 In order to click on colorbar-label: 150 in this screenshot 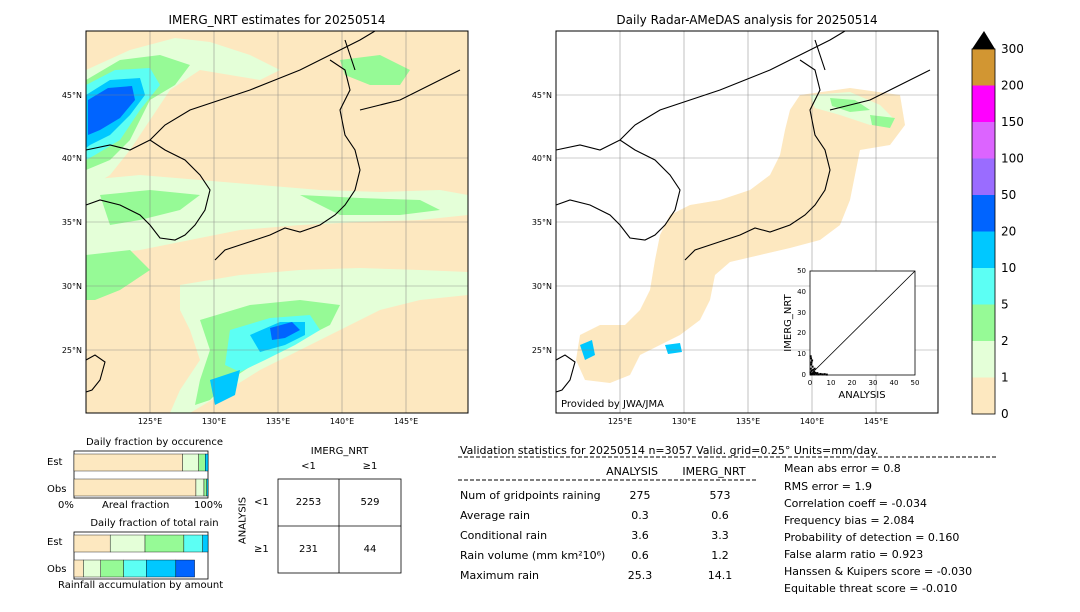, I will do `click(1012, 122)`.